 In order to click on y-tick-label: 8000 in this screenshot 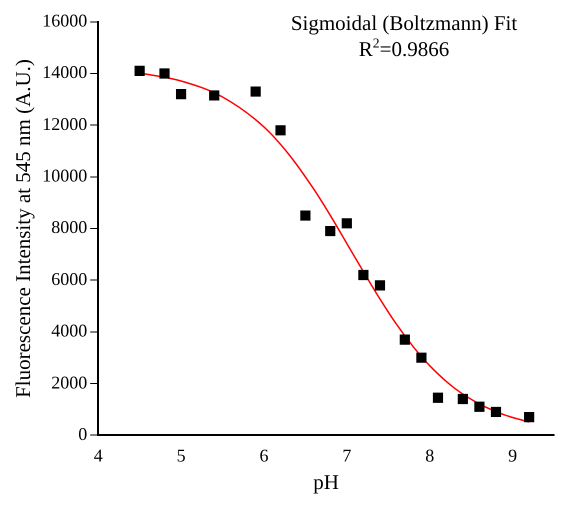, I will do `click(69, 227)`.